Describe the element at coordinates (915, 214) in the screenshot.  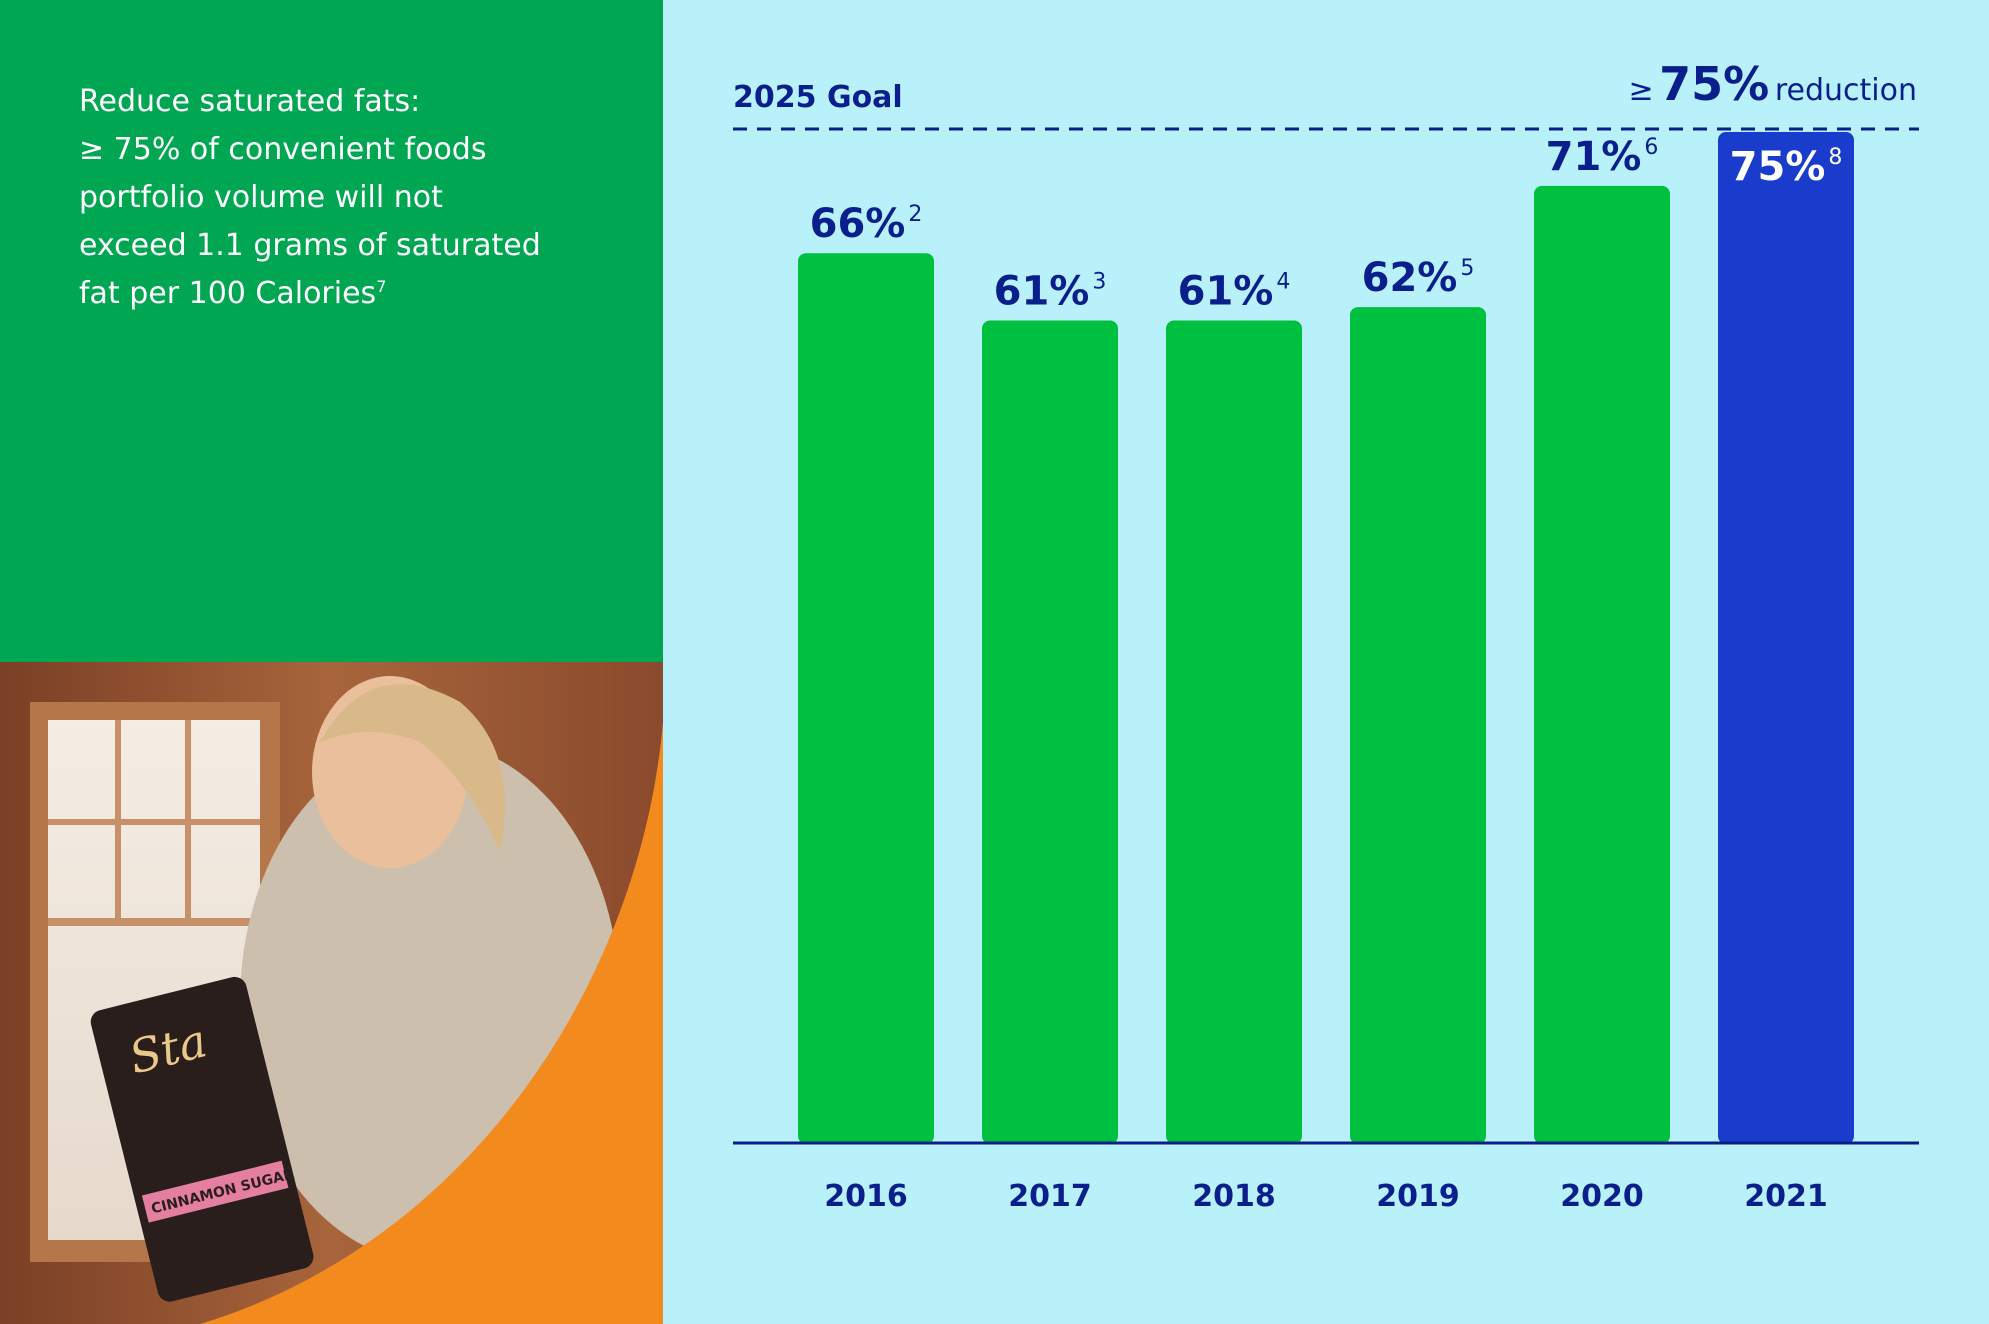
I see `footnote-2016: 2` at that location.